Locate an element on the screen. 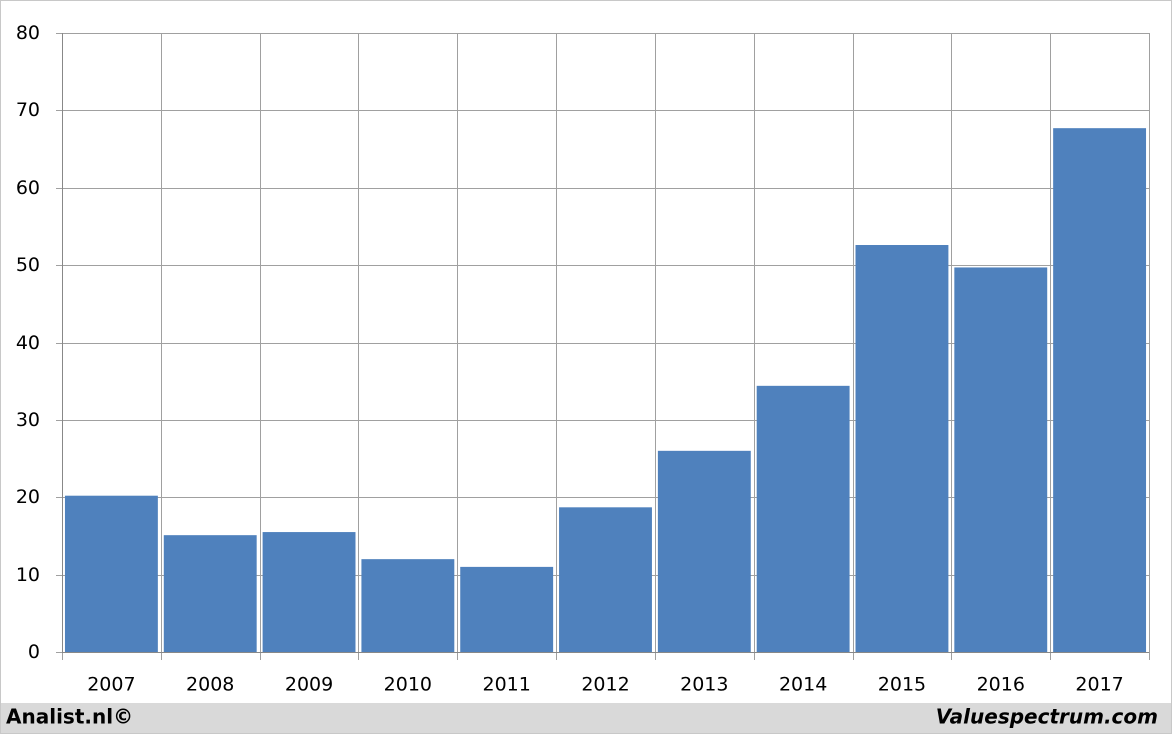 The width and height of the screenshot is (1172, 734). y-tick-label: 50 is located at coordinates (28, 265).